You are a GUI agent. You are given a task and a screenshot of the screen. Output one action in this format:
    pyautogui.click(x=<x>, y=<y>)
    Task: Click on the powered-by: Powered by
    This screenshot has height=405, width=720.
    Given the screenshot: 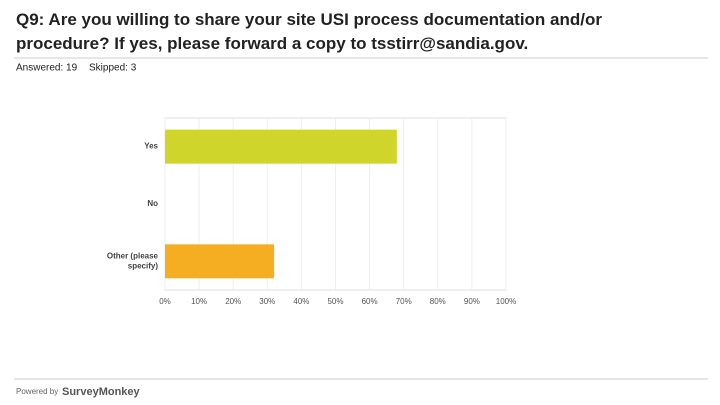 What is the action you would take?
    pyautogui.click(x=37, y=391)
    